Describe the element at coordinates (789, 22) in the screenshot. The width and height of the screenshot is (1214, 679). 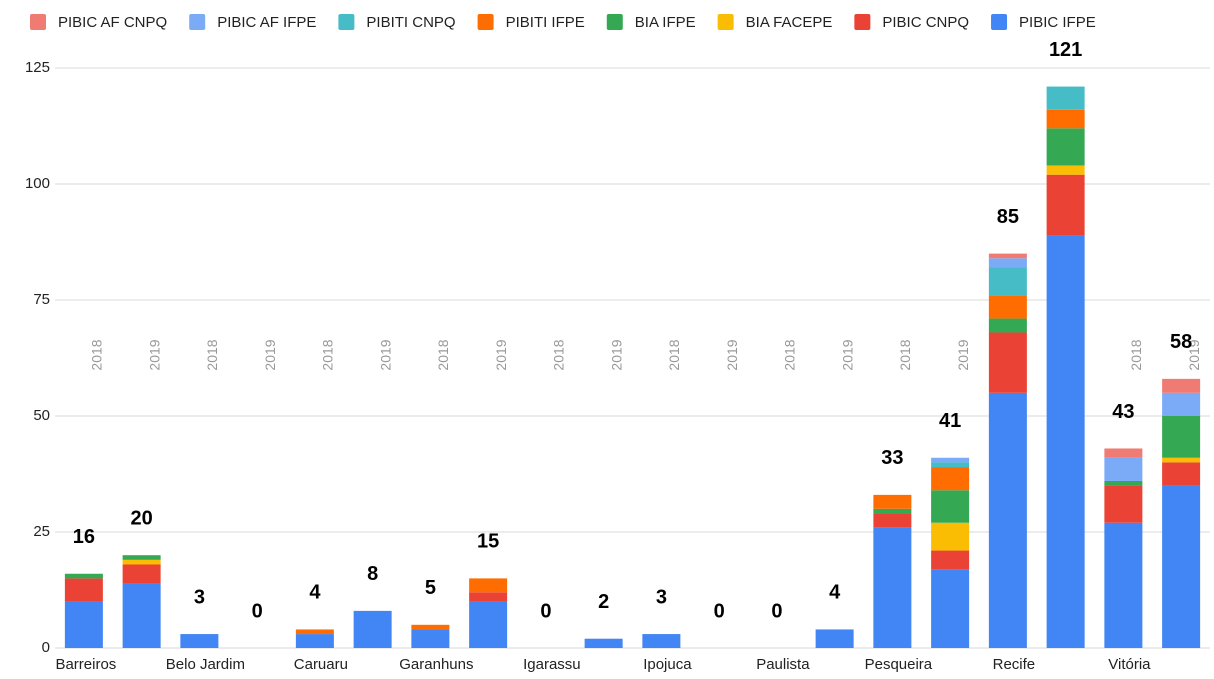
I see `legend-label: BIA FACEPE` at that location.